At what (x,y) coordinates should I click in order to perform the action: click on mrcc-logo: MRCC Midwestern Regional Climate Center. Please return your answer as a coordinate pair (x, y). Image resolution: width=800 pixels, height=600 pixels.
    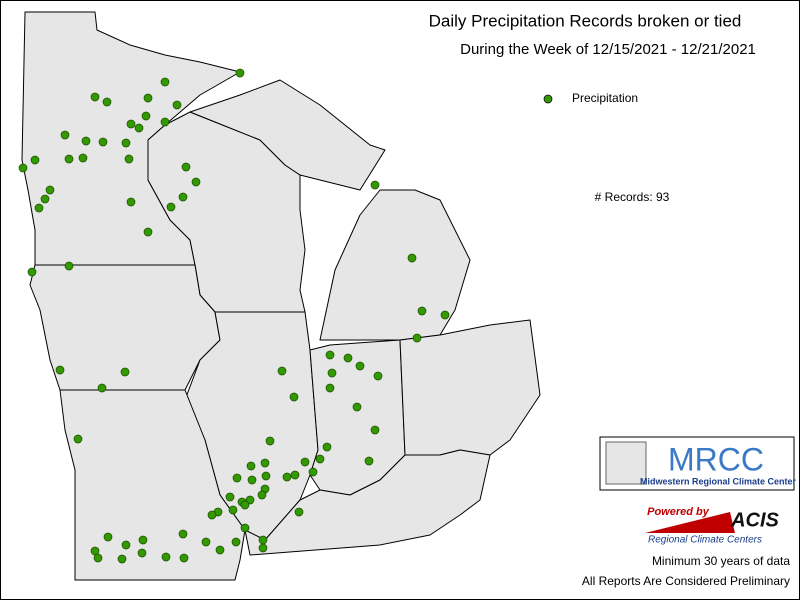
    Looking at the image, I should click on (698, 463).